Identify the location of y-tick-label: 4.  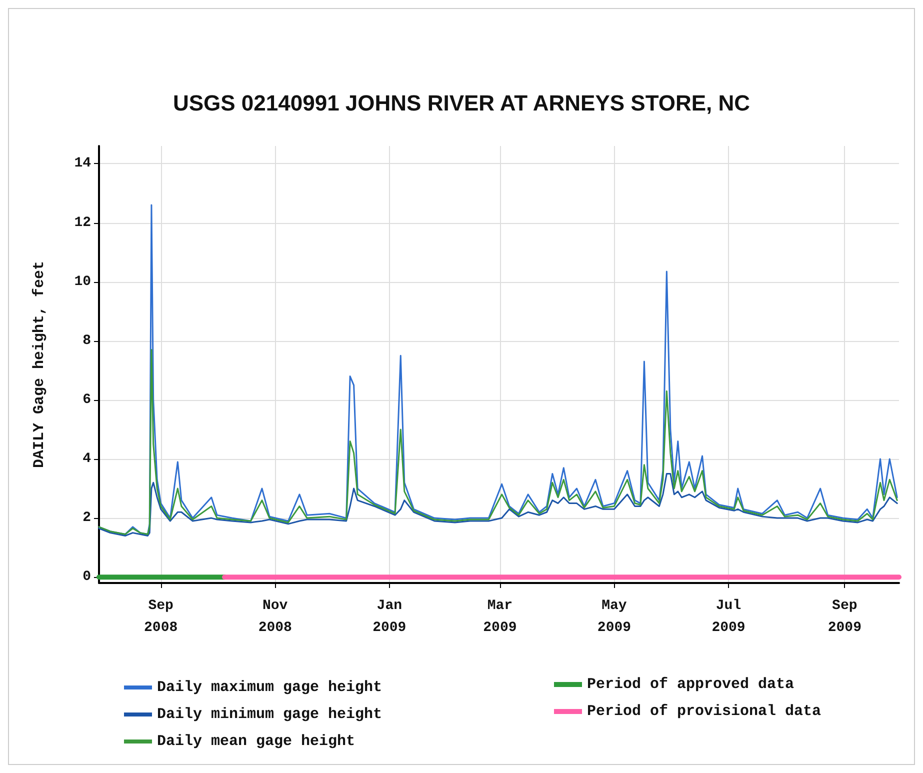
(86, 458).